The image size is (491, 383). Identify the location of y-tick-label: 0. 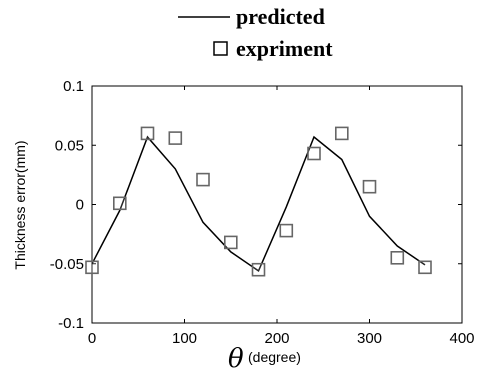
(80, 205).